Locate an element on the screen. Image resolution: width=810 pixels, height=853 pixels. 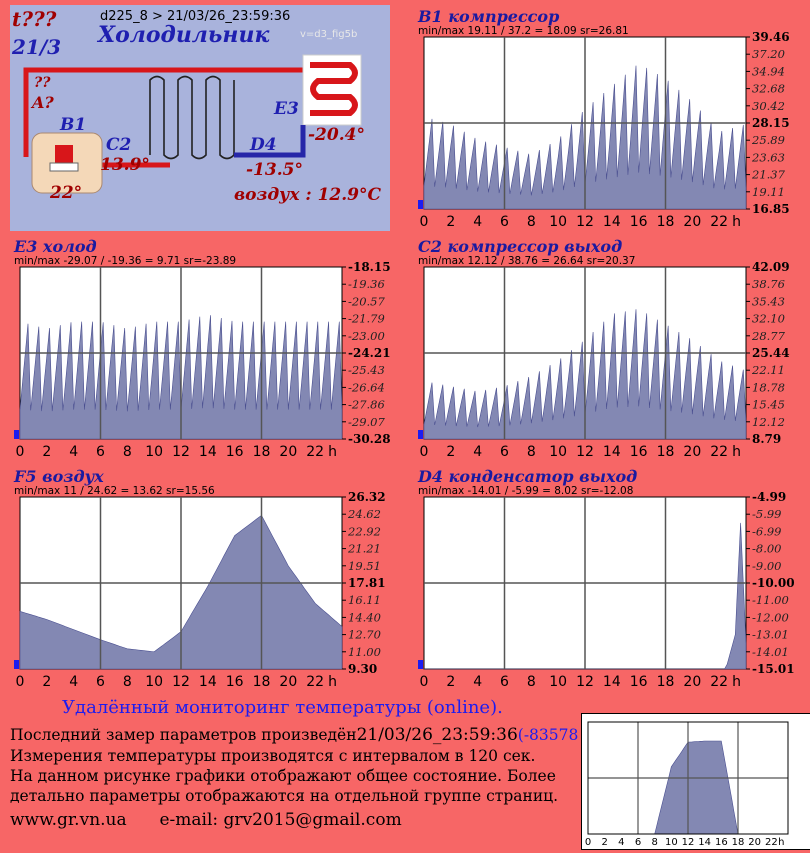
y-tick-label: 34.94 is located at coordinates (768, 71).